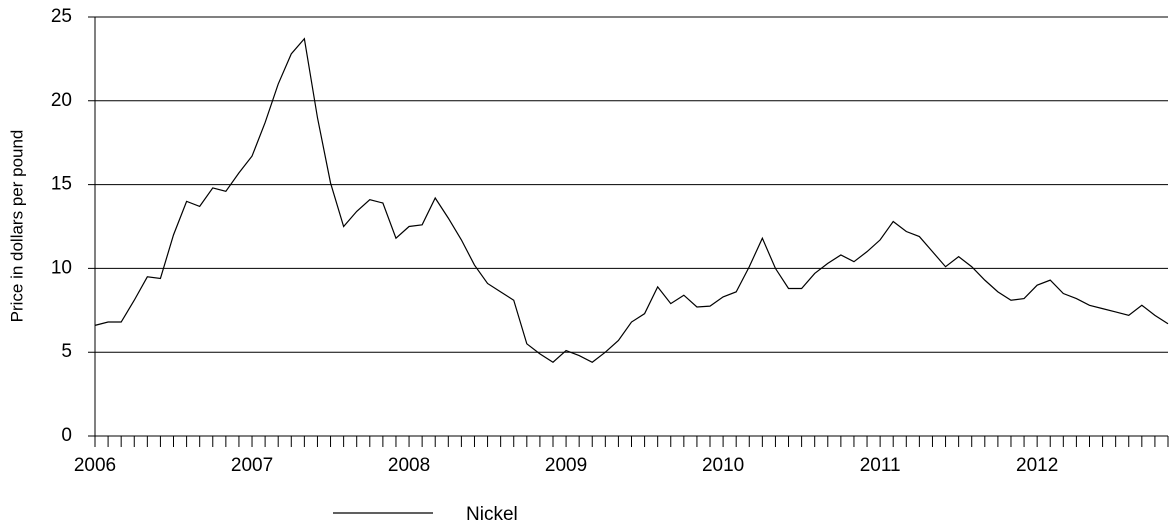  What do you see at coordinates (95, 465) in the screenshot?
I see `x-tick-label: 2006` at bounding box center [95, 465].